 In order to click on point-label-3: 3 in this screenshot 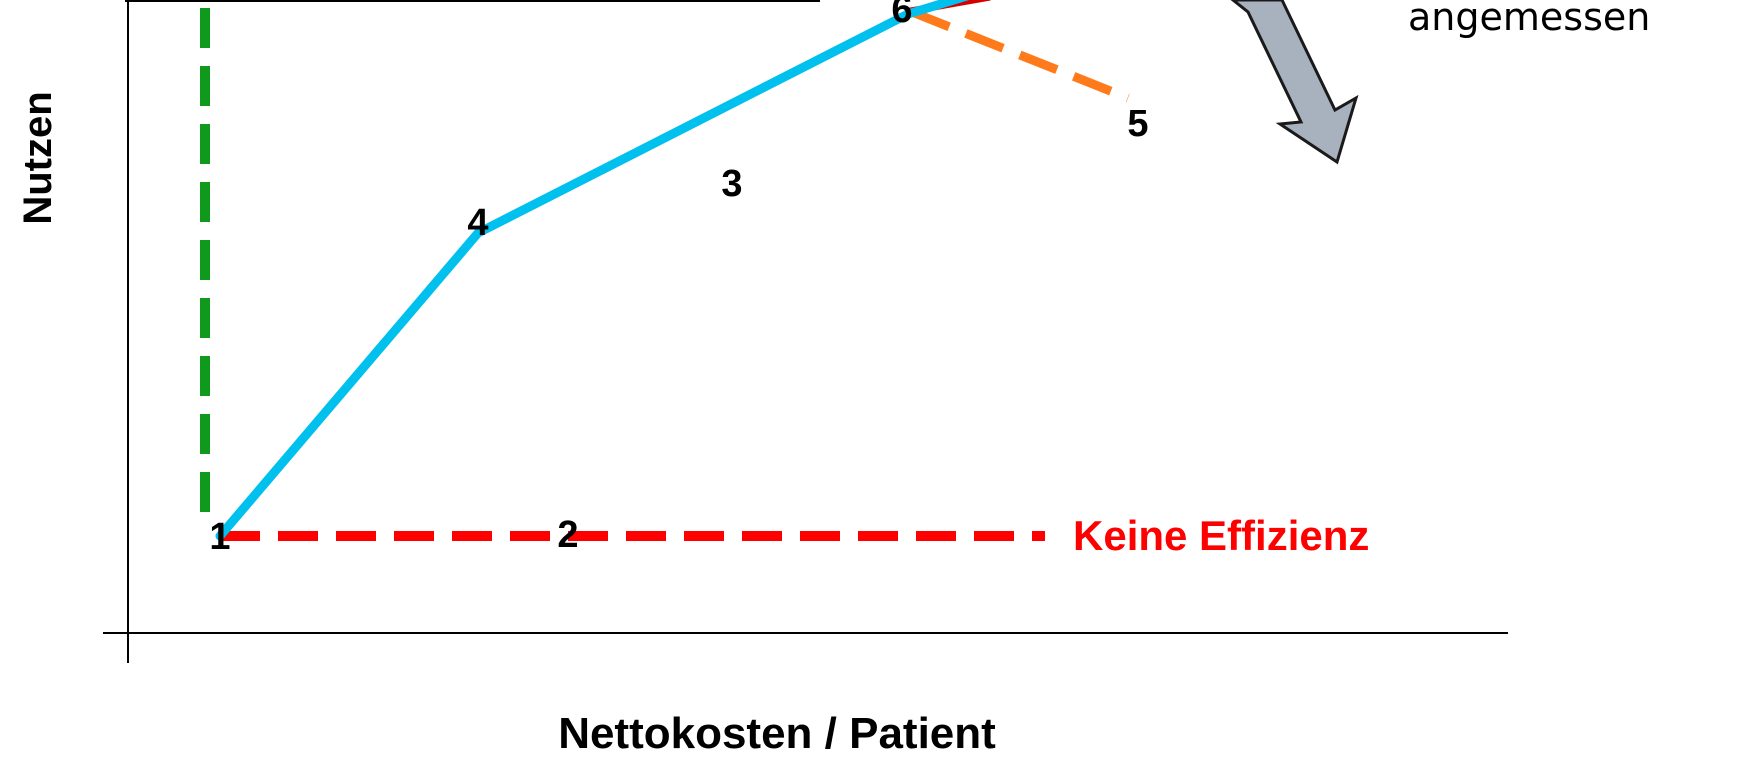, I will do `click(731, 184)`.